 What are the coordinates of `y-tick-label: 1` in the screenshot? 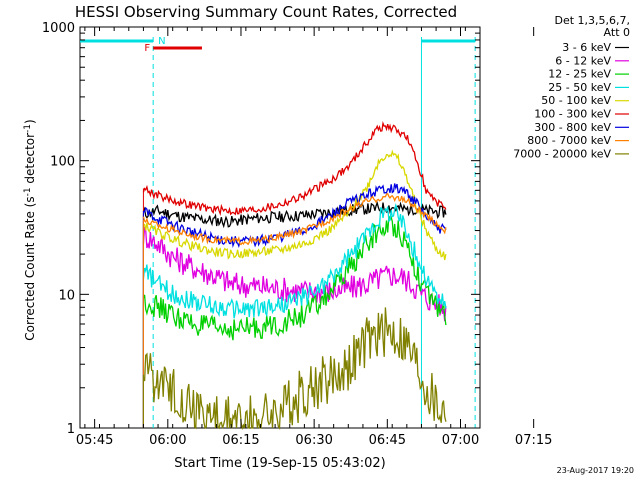 It's located at (71, 429).